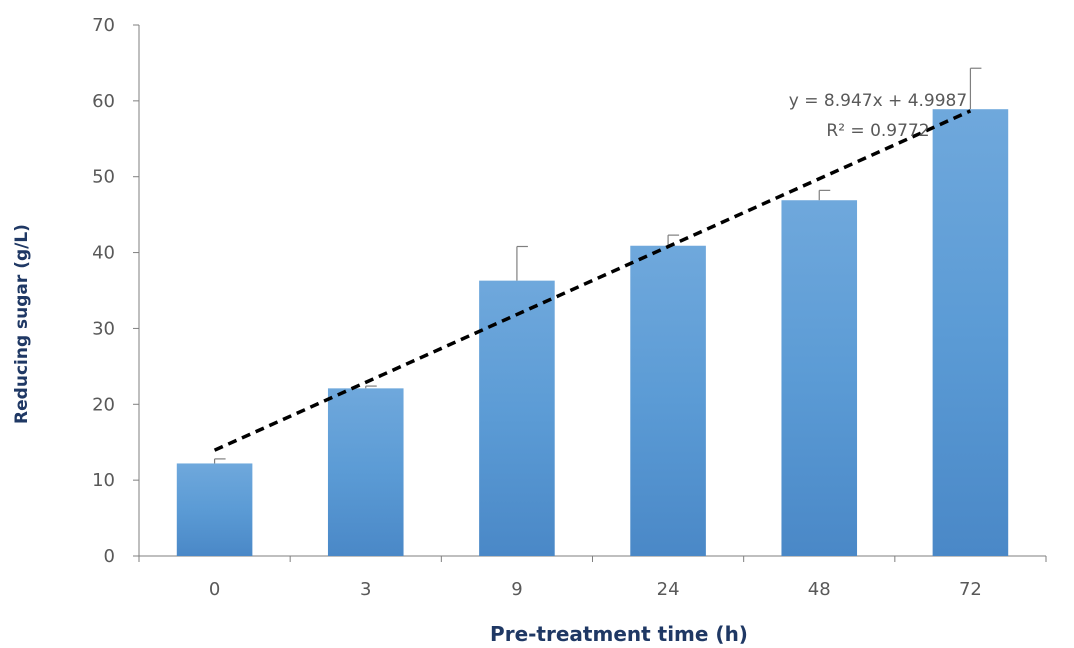 The height and width of the screenshot is (648, 1074). Describe the element at coordinates (103, 101) in the screenshot. I see `y-tick-label: 60` at that location.